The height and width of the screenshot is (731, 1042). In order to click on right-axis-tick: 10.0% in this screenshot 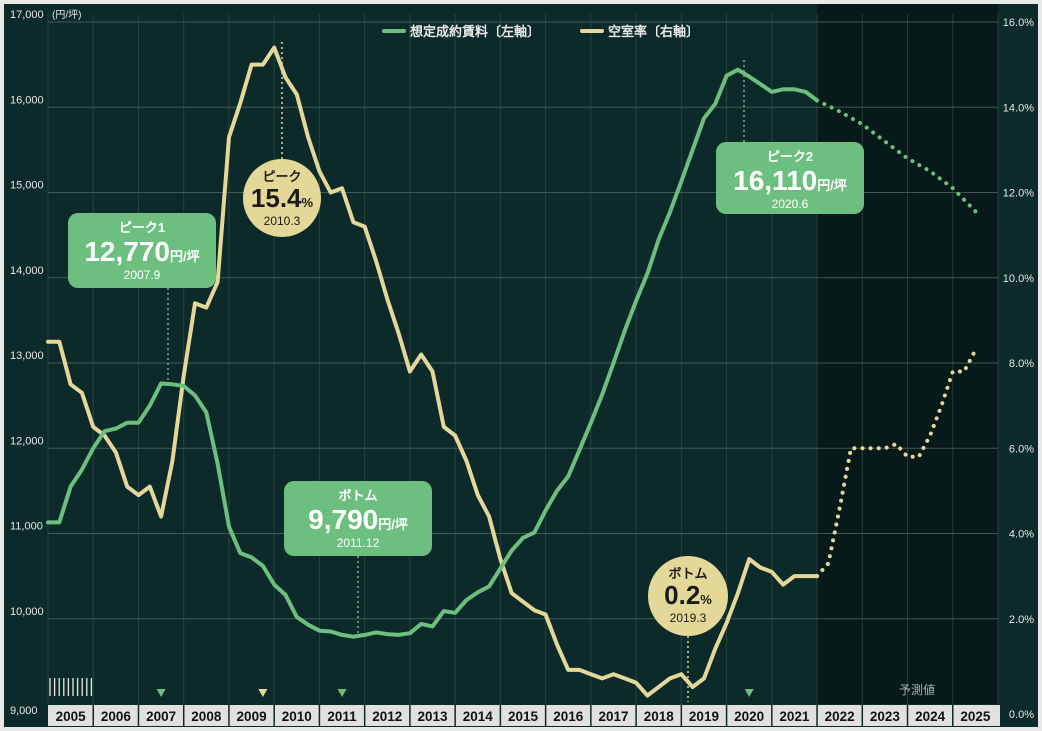, I will do `click(1018, 279)`.